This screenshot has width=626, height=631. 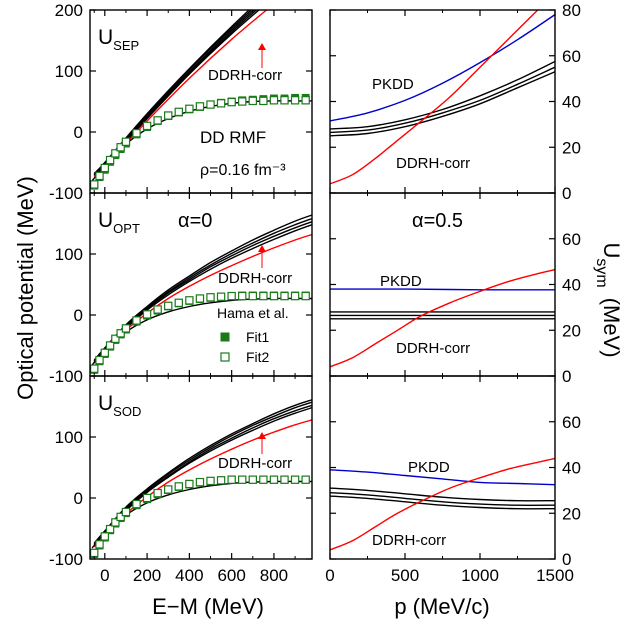 What do you see at coordinates (189, 575) in the screenshot?
I see `x-tick-label: 400` at bounding box center [189, 575].